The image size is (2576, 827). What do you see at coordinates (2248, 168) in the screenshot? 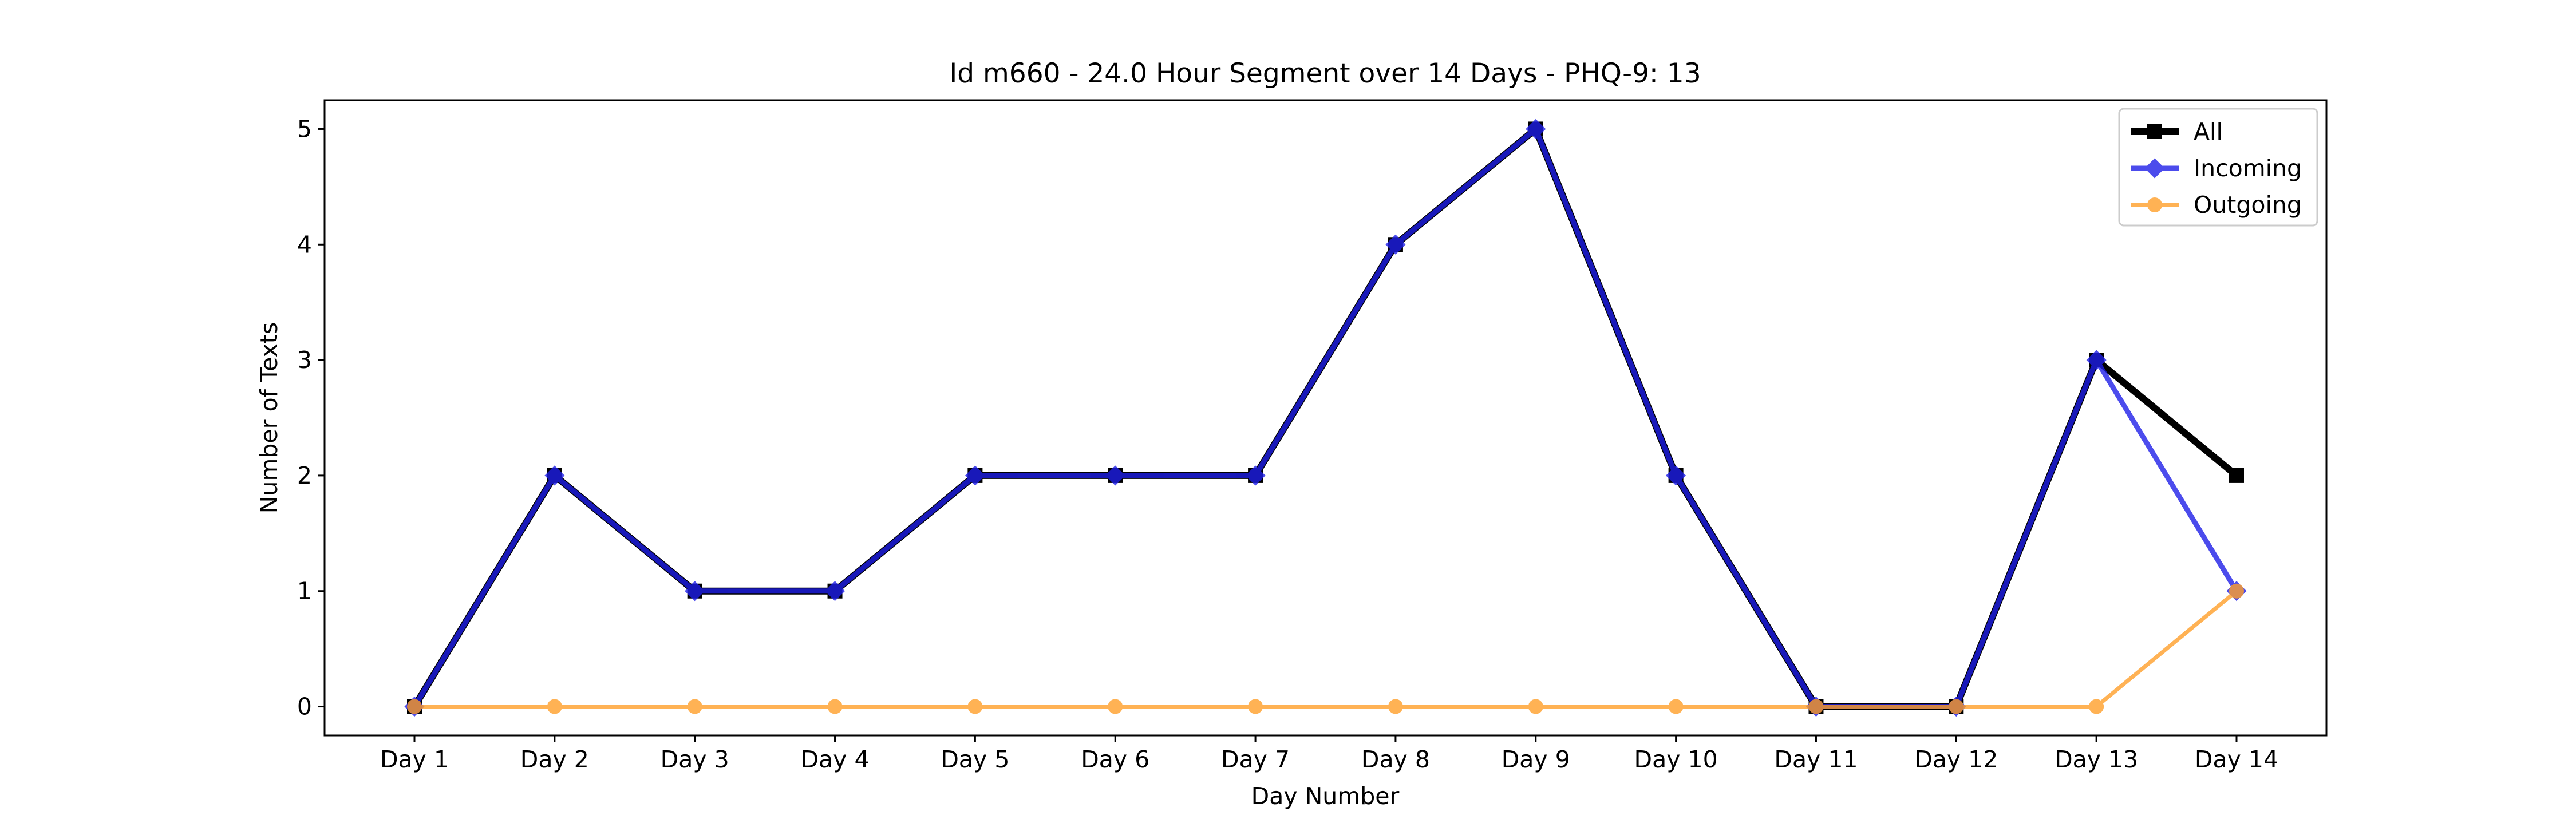
I see `legend-label: Incoming` at bounding box center [2248, 168].